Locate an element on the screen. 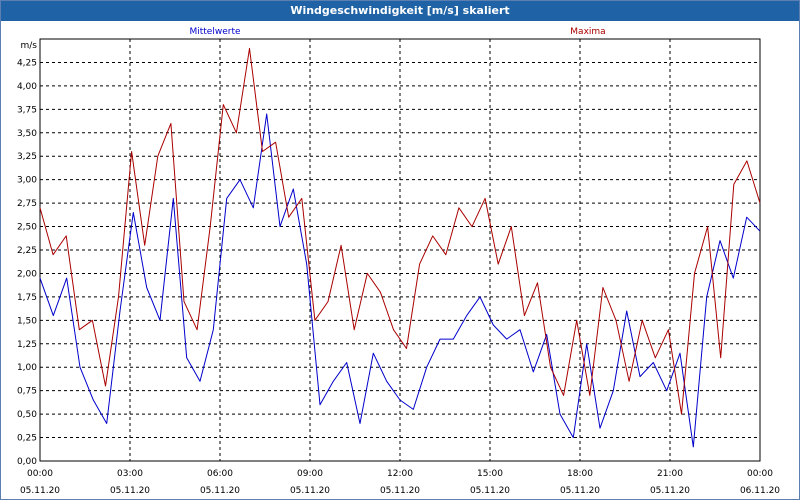 The width and height of the screenshot is (800, 500). y-tick-label: 2,75 is located at coordinates (27, 204).